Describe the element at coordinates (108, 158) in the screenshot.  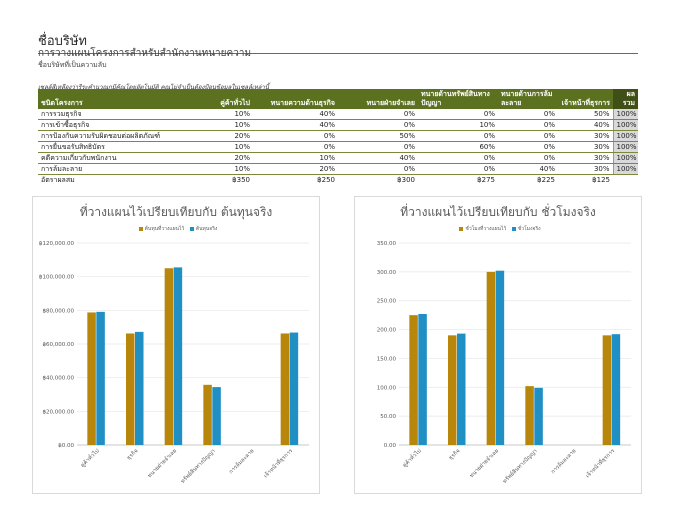
I see `project-type-cell: คดีความเกี่ยวกับพนักงาน` at that location.